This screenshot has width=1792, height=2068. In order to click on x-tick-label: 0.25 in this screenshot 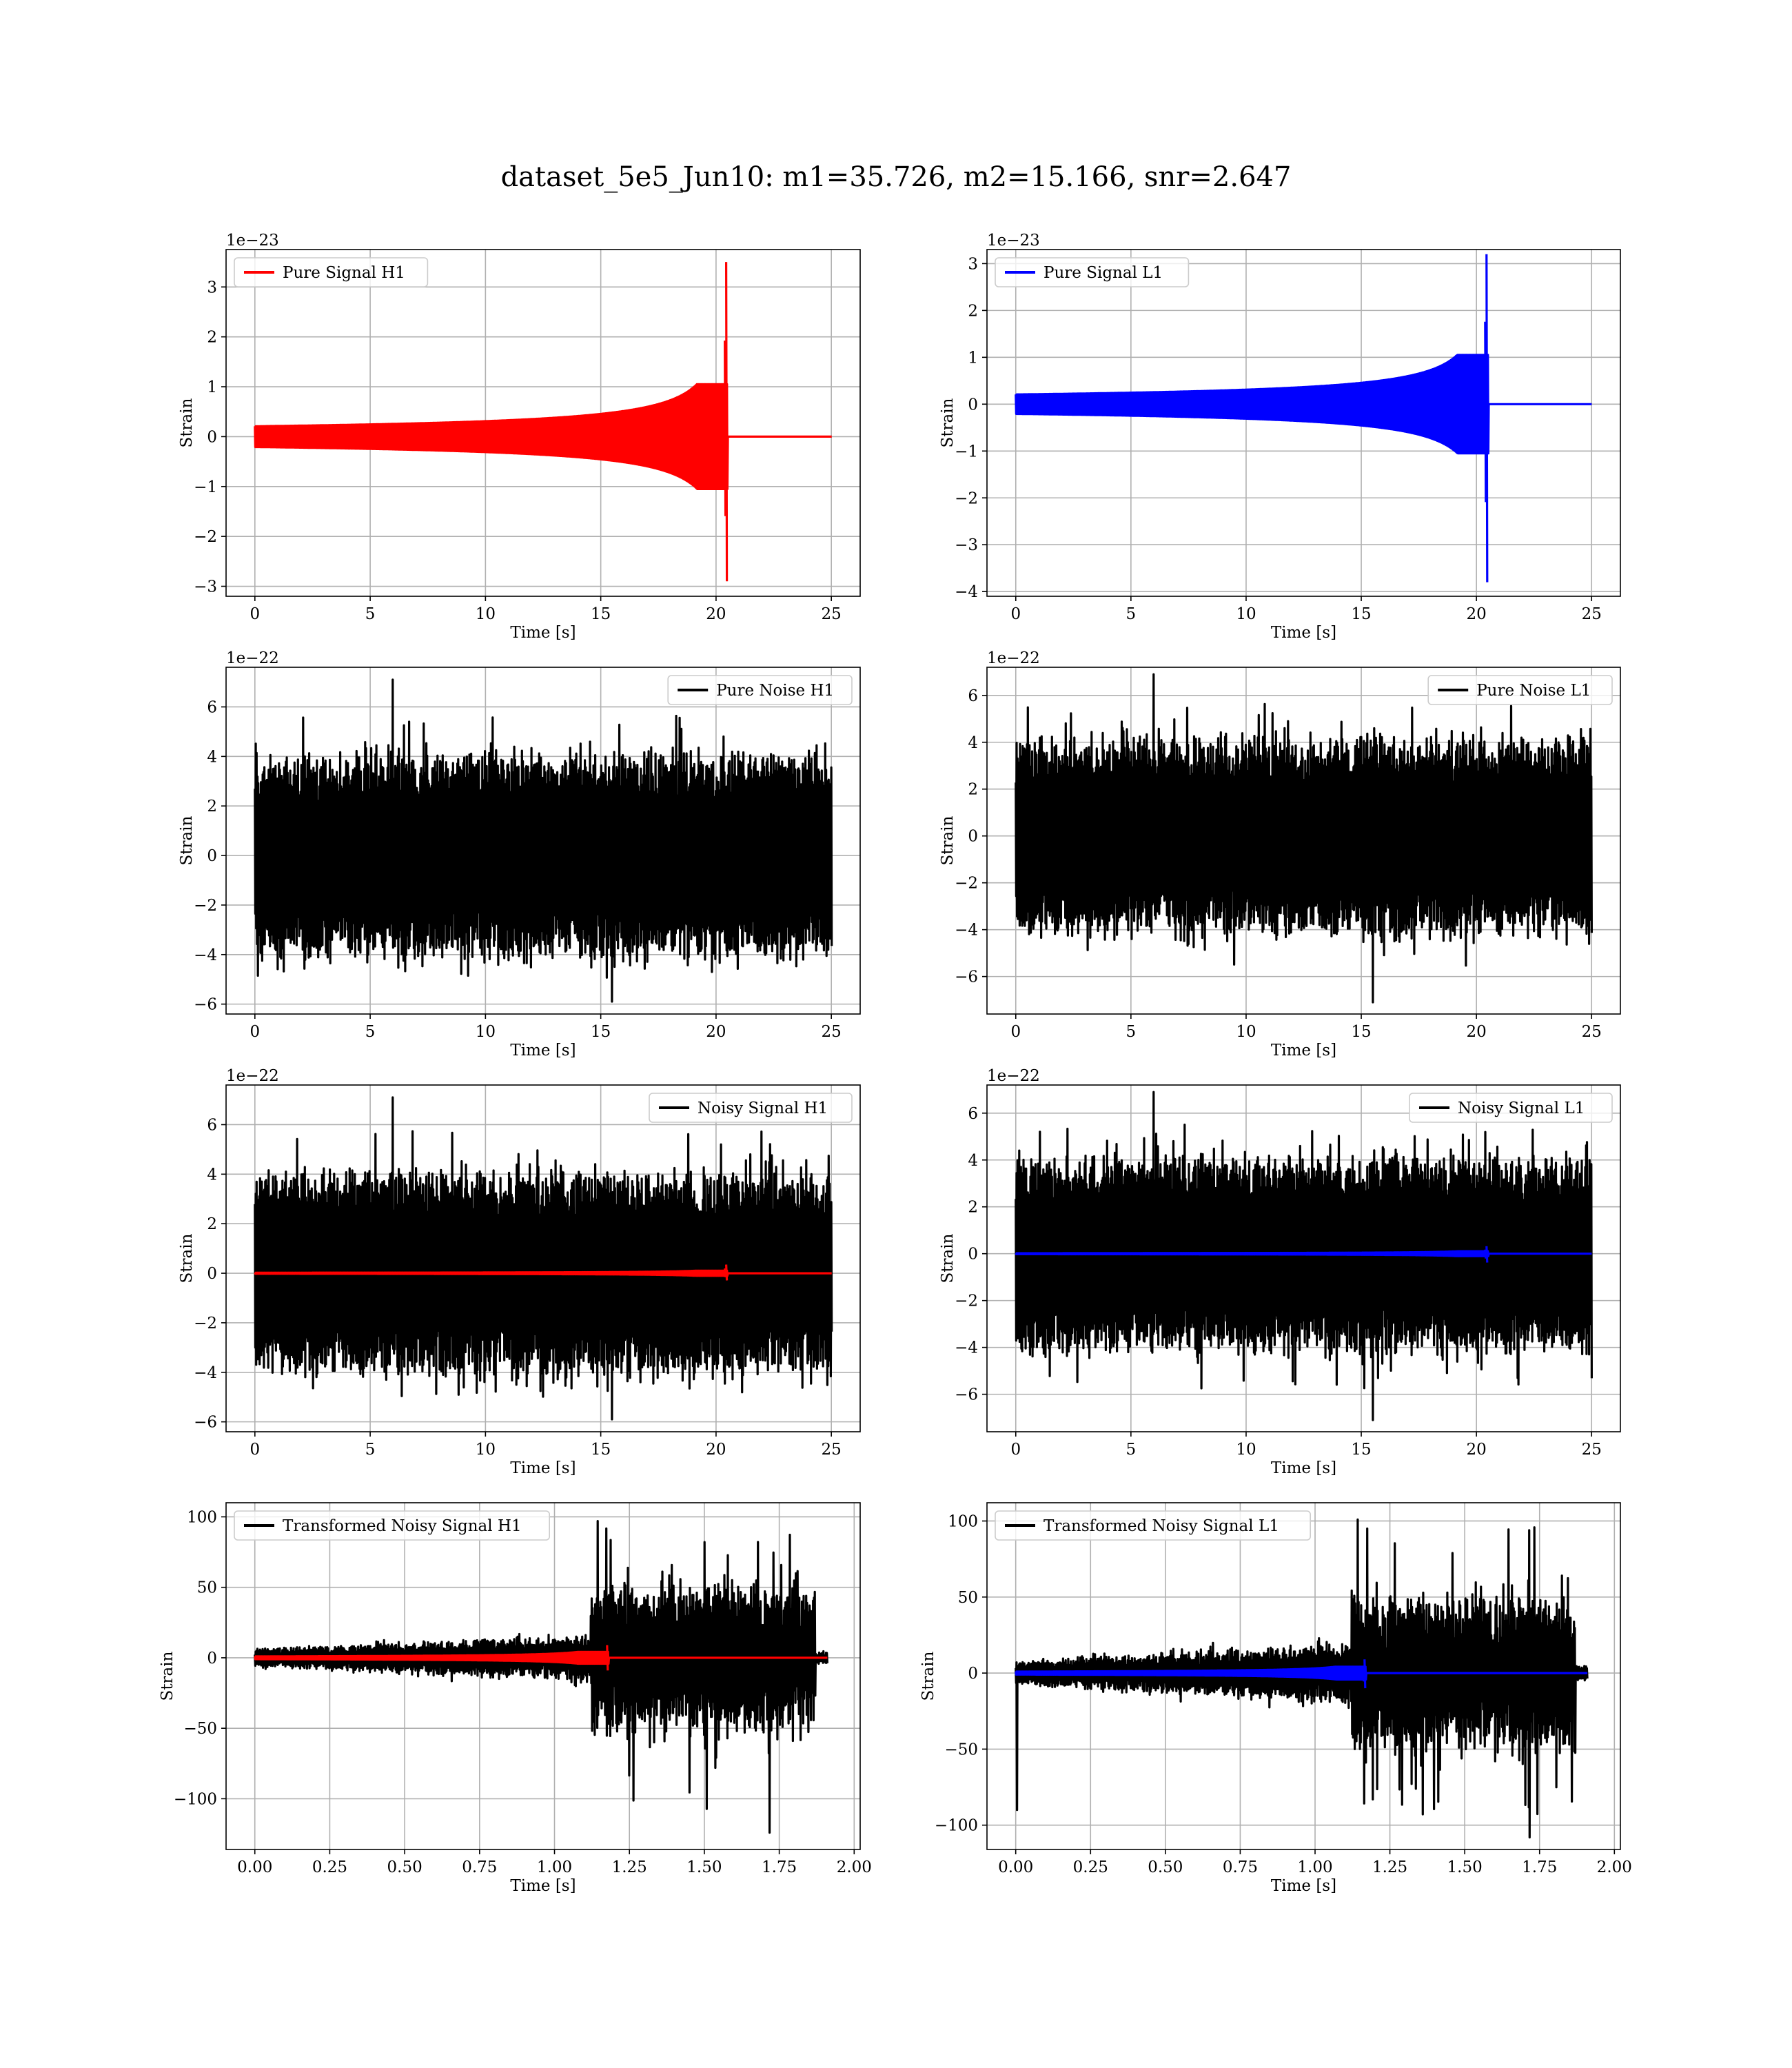, I will do `click(1090, 1867)`.